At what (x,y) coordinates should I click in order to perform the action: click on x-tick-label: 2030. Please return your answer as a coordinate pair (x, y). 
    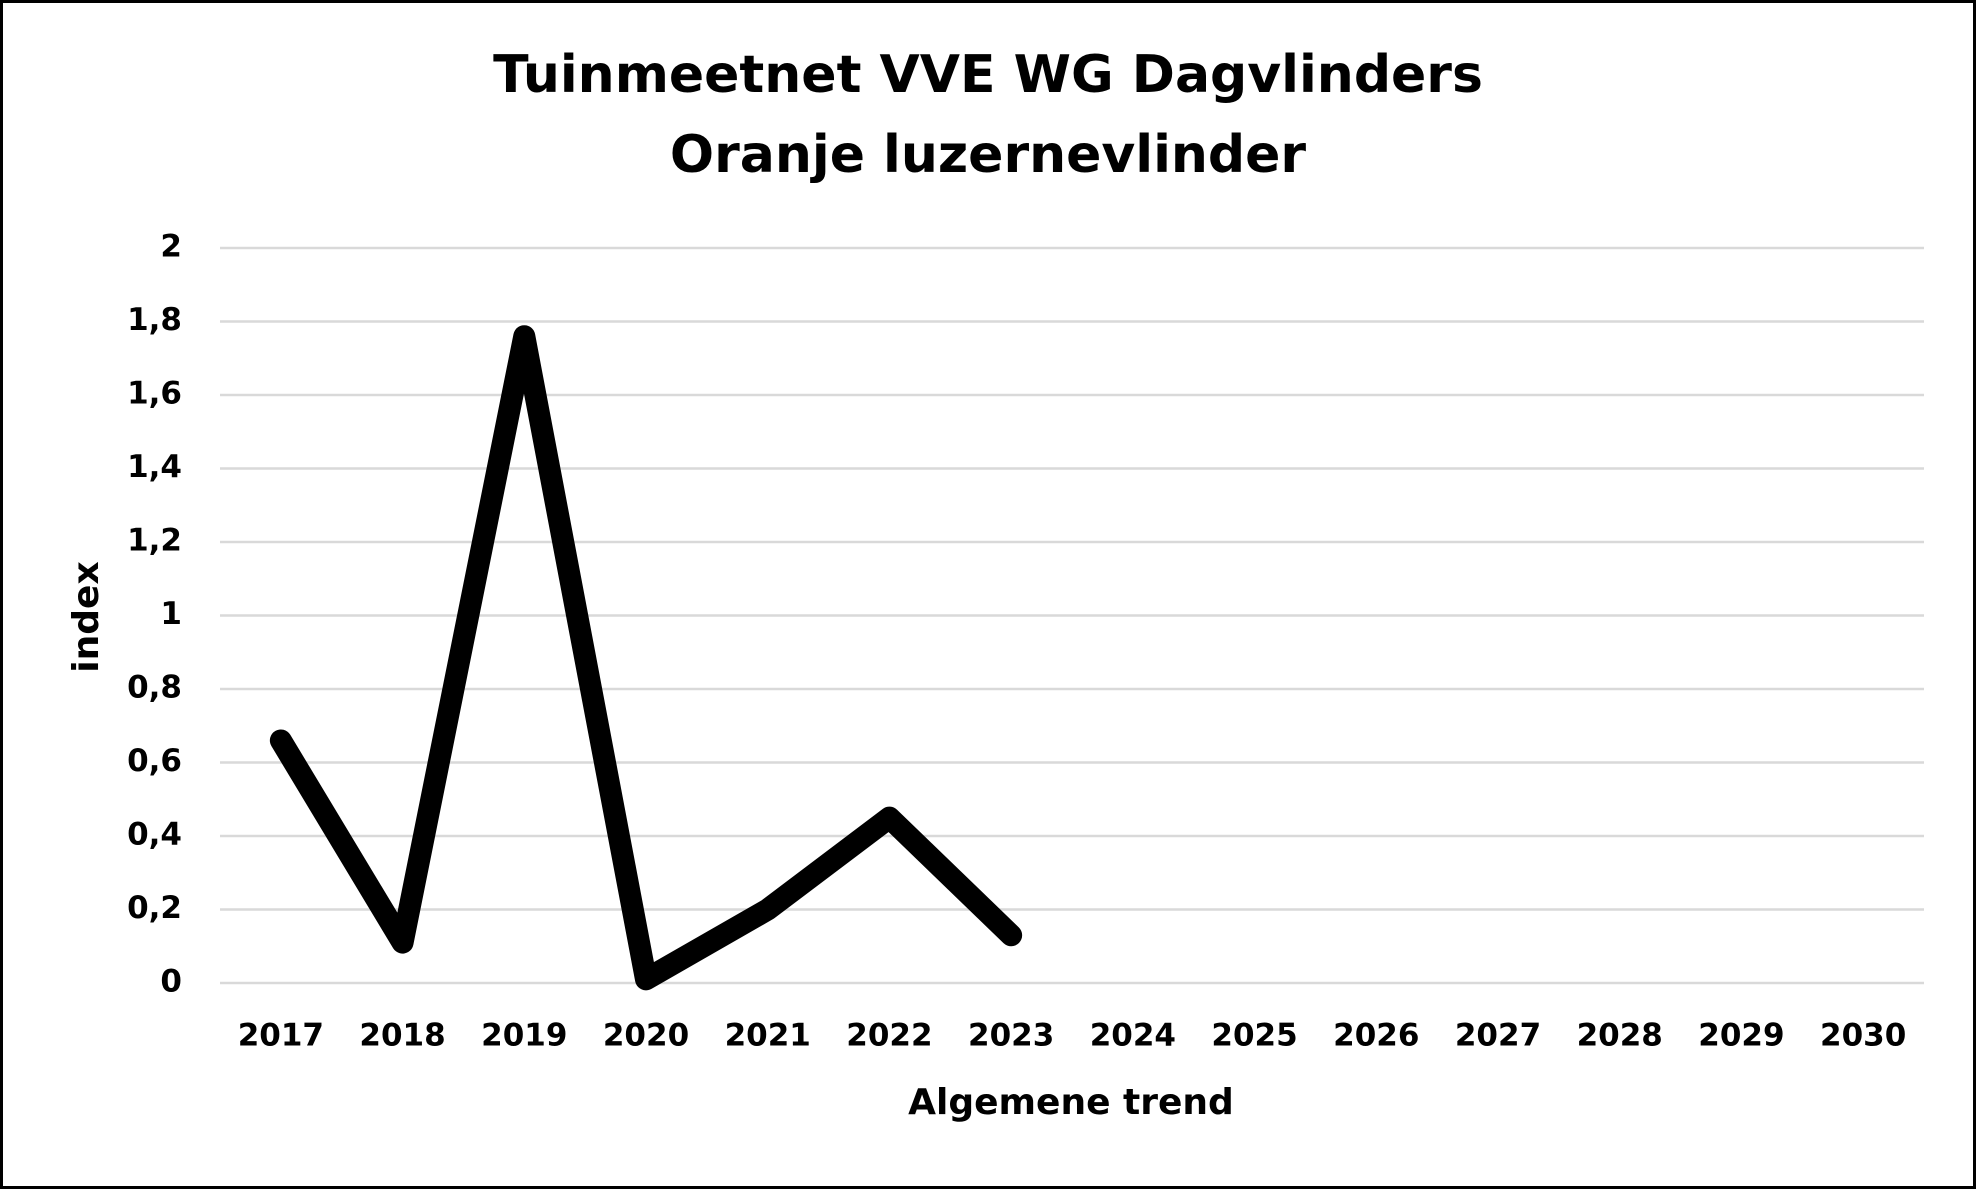
    Looking at the image, I should click on (1863, 1036).